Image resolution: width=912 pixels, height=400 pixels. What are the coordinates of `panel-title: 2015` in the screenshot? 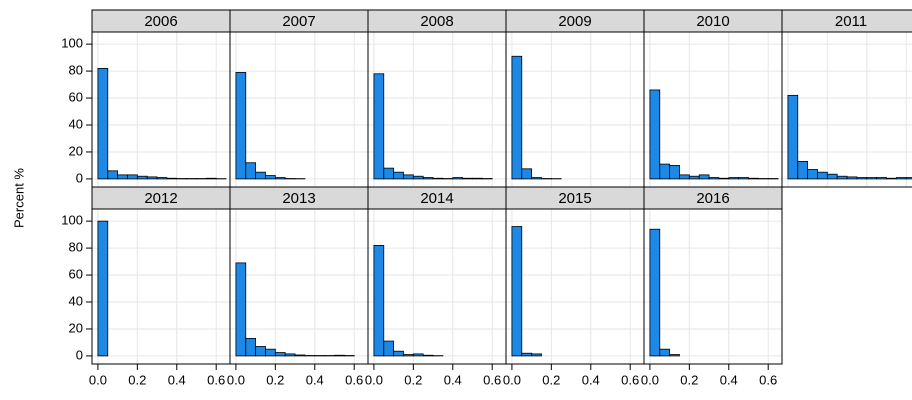 It's located at (574, 198).